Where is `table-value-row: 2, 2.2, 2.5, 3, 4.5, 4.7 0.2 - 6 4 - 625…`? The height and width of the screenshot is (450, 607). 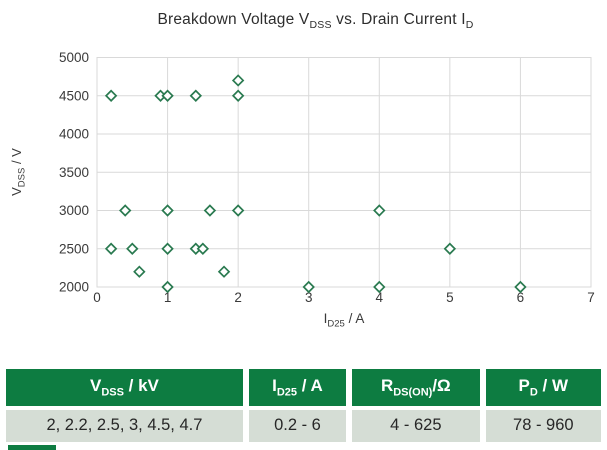 table-value-row: 2, 2.2, 2.5, 3, 4.5, 4.7 0.2 - 6 4 - 625… is located at coordinates (303, 426).